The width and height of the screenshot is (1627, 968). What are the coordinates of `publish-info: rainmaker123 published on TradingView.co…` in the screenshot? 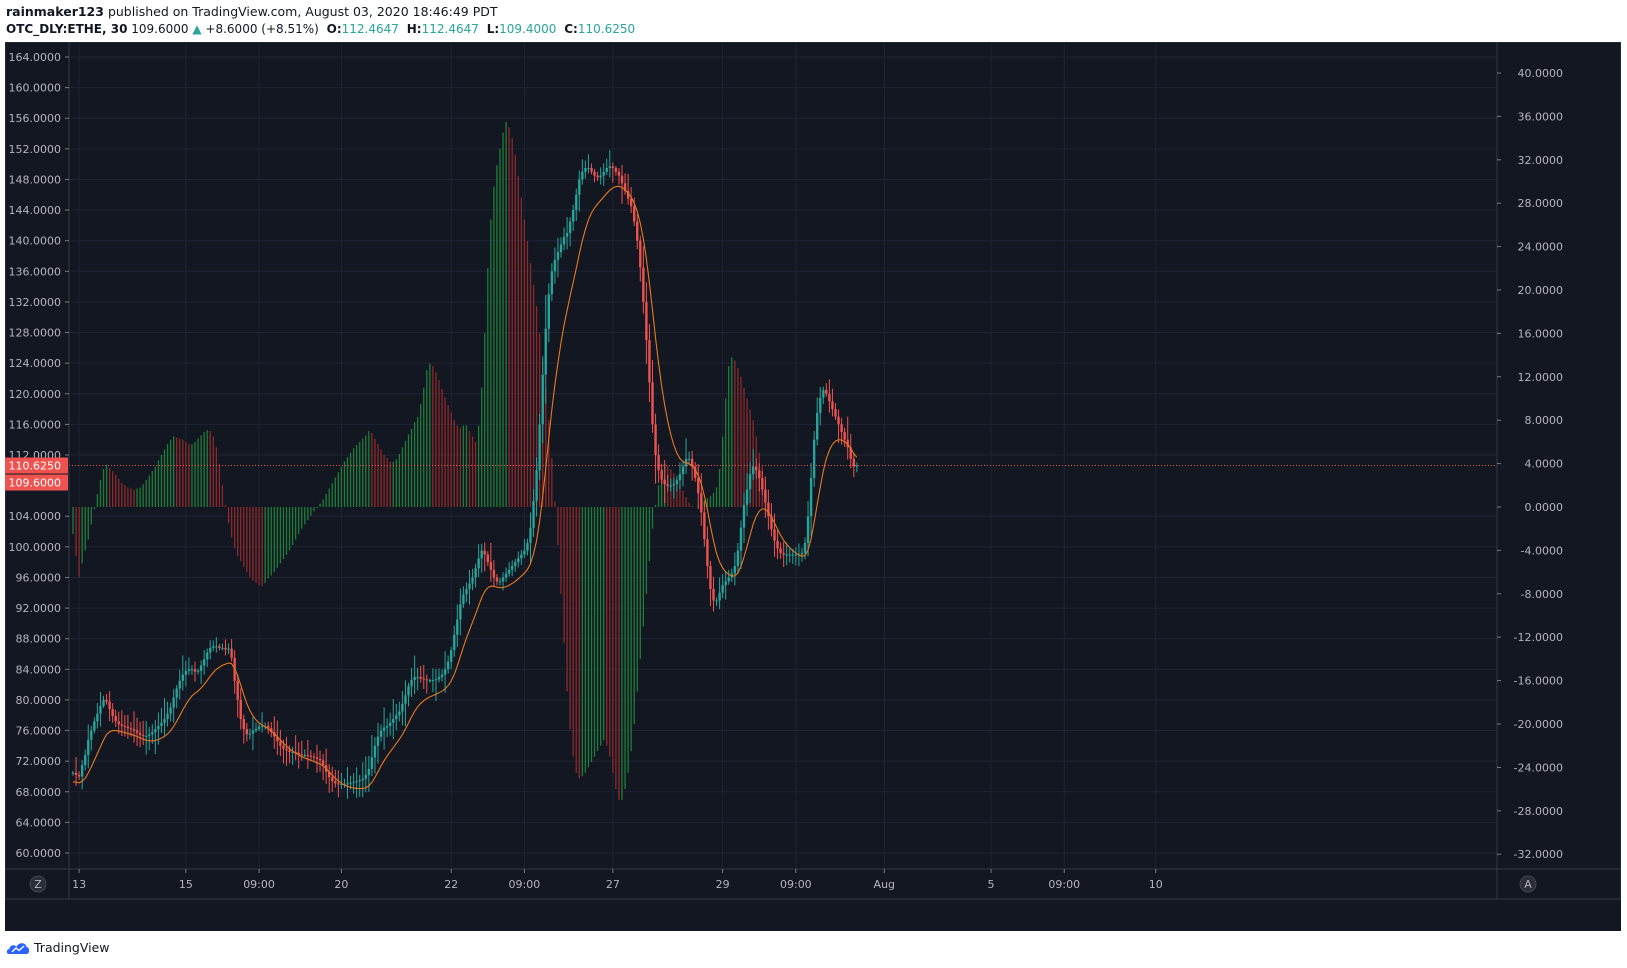 It's located at (252, 11).